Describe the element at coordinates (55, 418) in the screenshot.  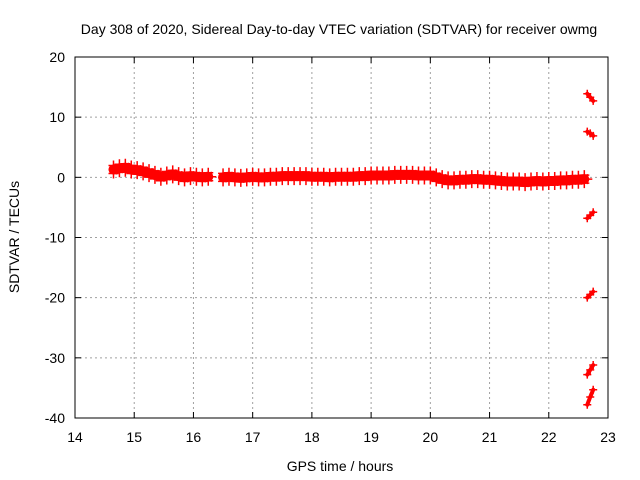
I see `y-tick-label: -40` at that location.